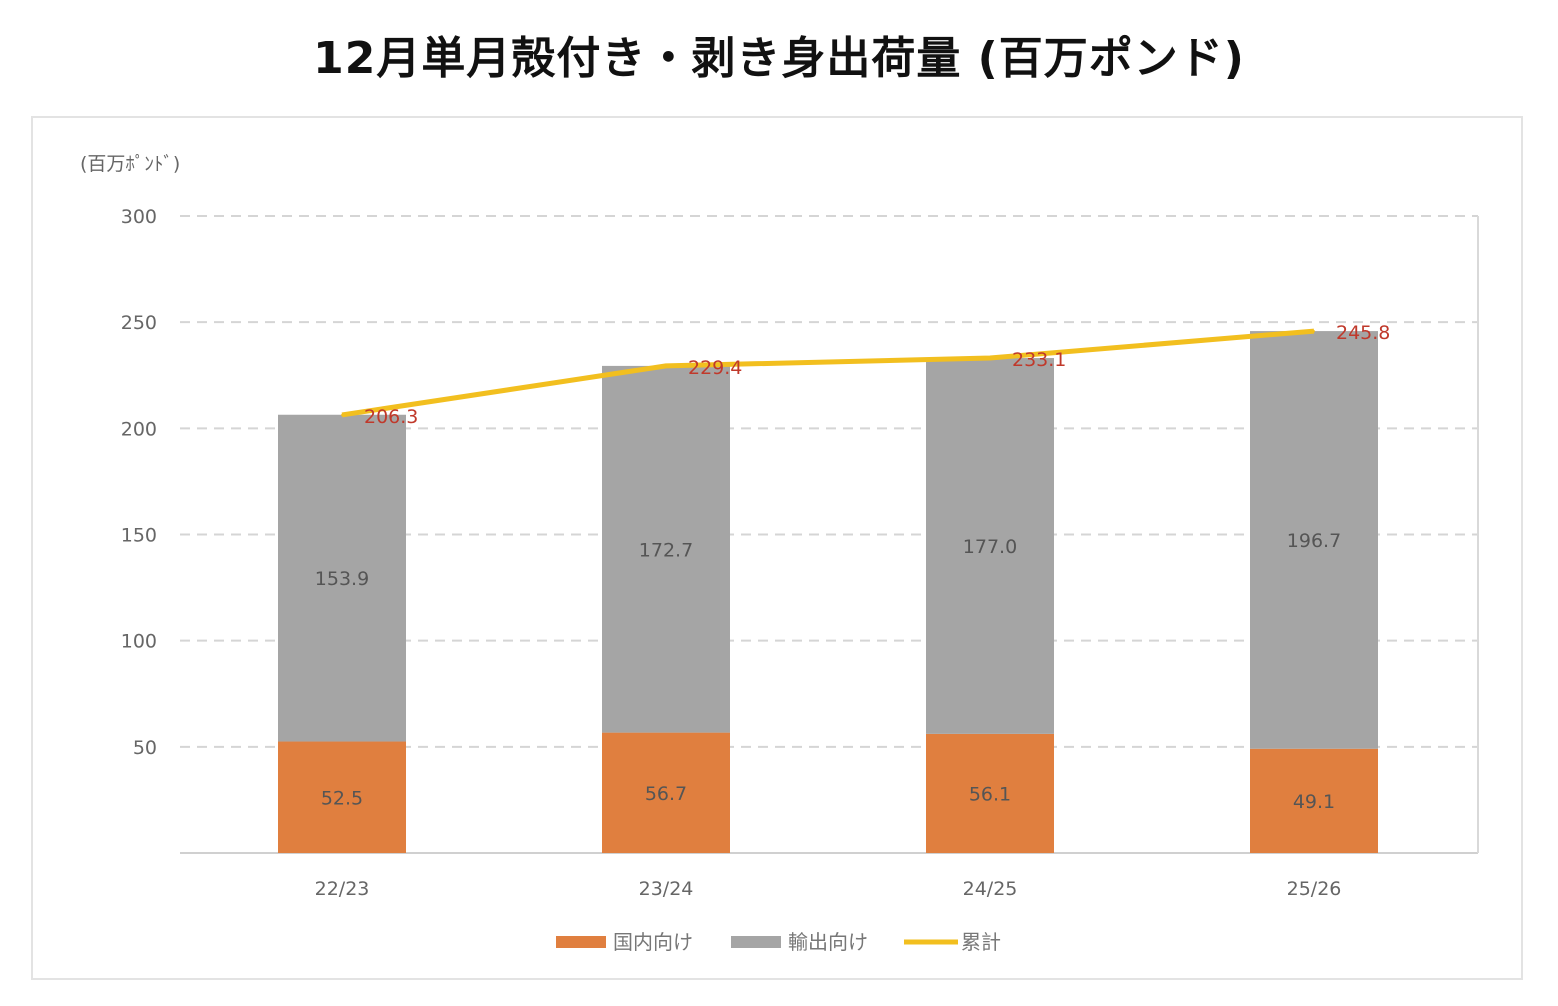 The width and height of the screenshot is (1558, 1006). What do you see at coordinates (1314, 889) in the screenshot?
I see `x-tick-label: 25/26` at bounding box center [1314, 889].